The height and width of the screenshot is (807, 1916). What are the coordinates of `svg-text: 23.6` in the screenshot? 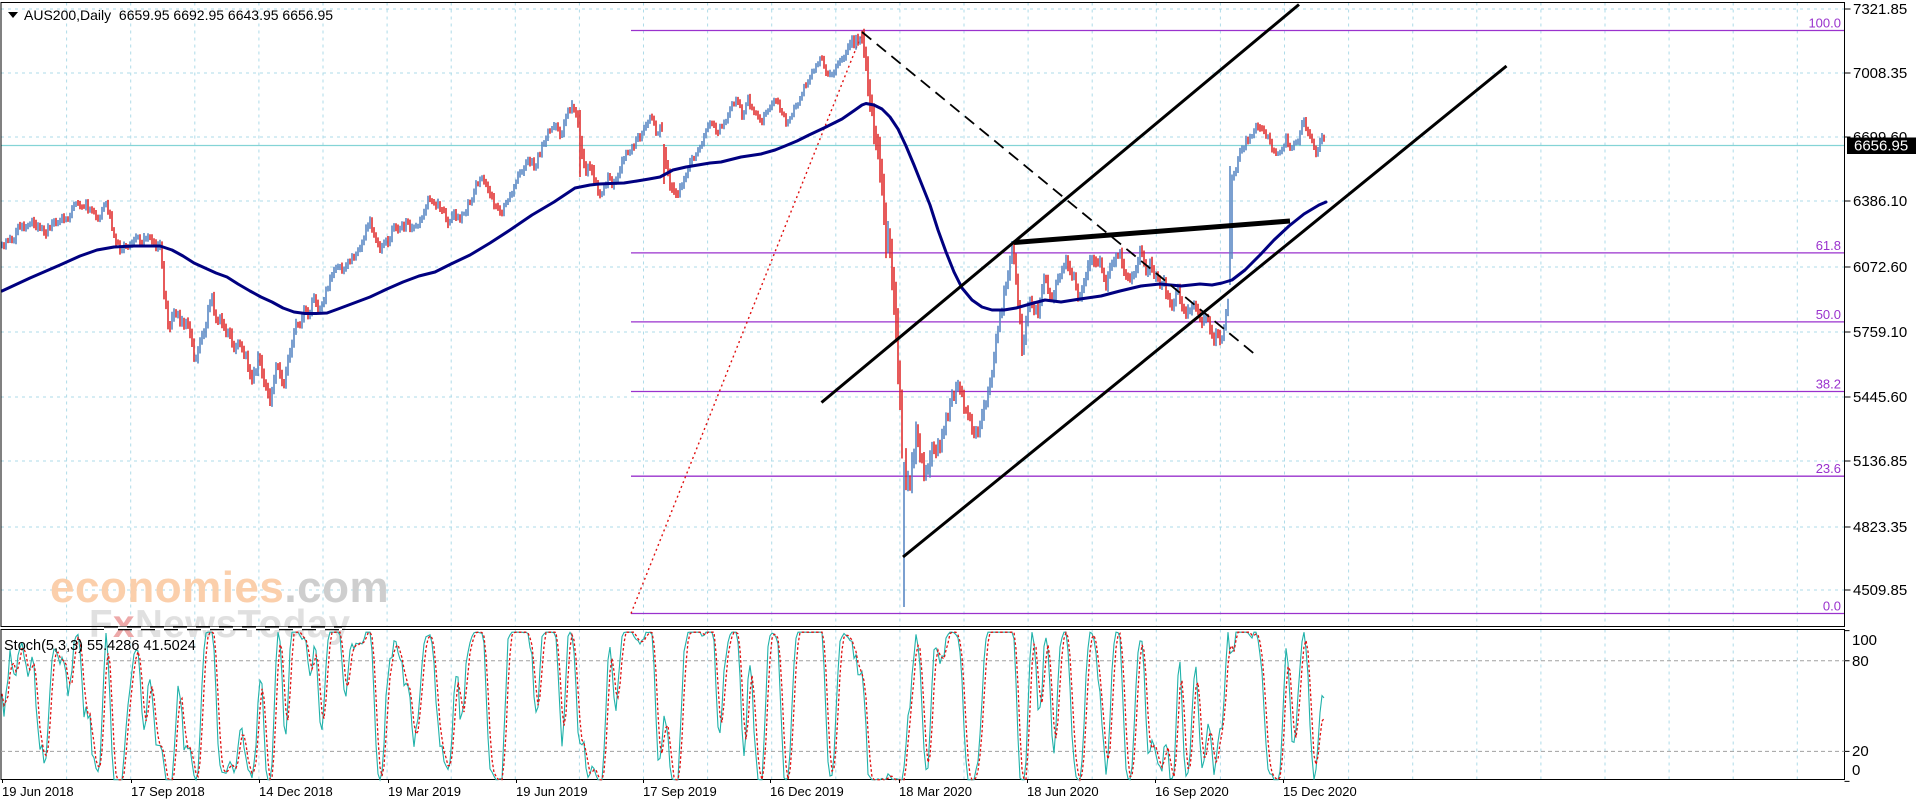 It's located at (1828, 468).